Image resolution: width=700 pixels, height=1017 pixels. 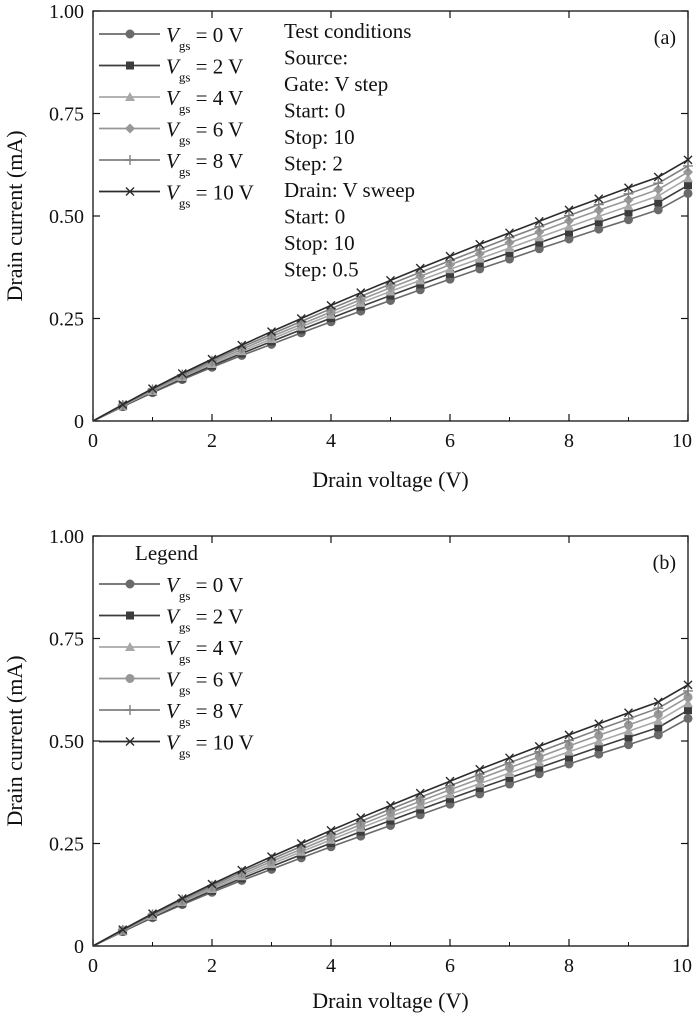 I want to click on legend-entry: Vgs = 0 V, so click(x=204, y=588).